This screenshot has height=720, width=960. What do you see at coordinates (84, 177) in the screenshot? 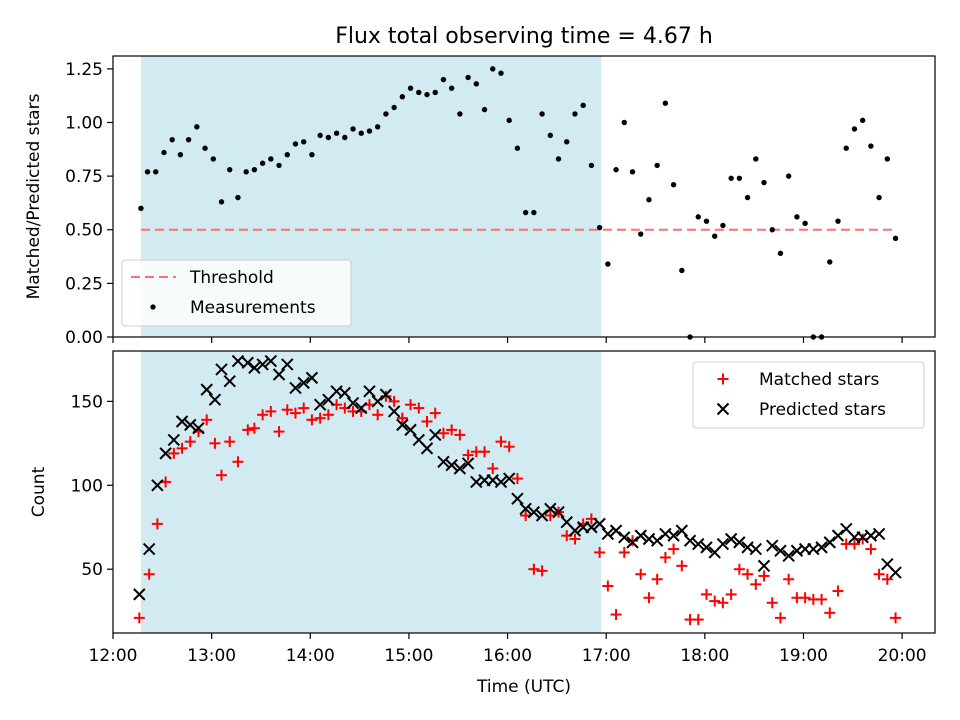
I see `y-tick-label: 0.75` at bounding box center [84, 177].